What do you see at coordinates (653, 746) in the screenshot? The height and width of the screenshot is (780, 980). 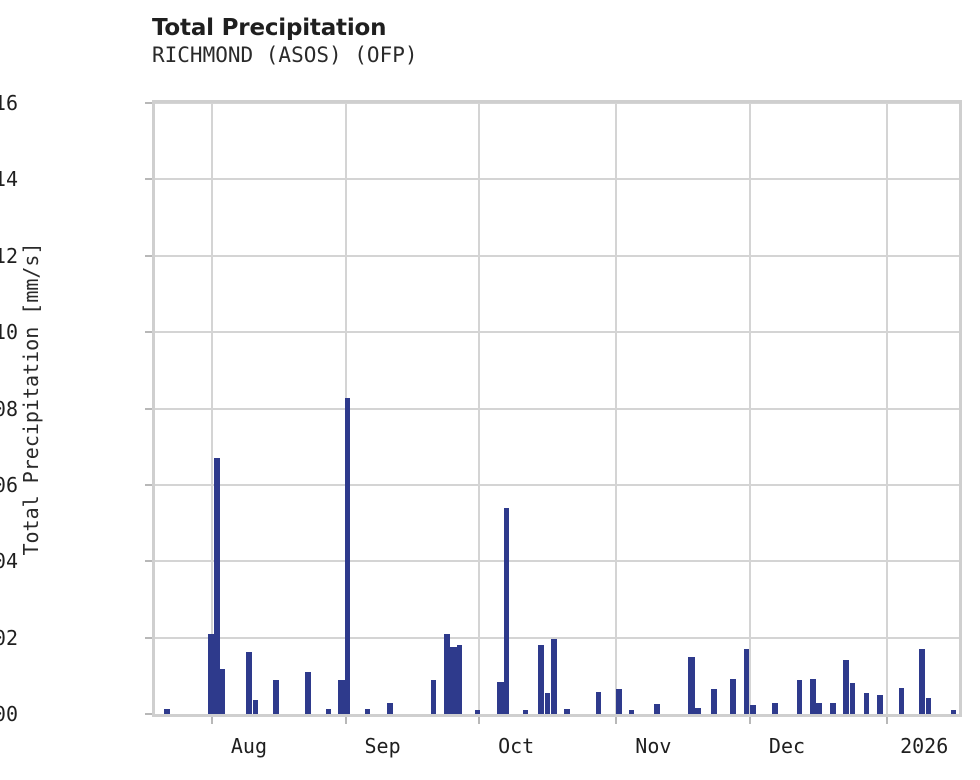 I see `x-tick-label: Nov` at bounding box center [653, 746].